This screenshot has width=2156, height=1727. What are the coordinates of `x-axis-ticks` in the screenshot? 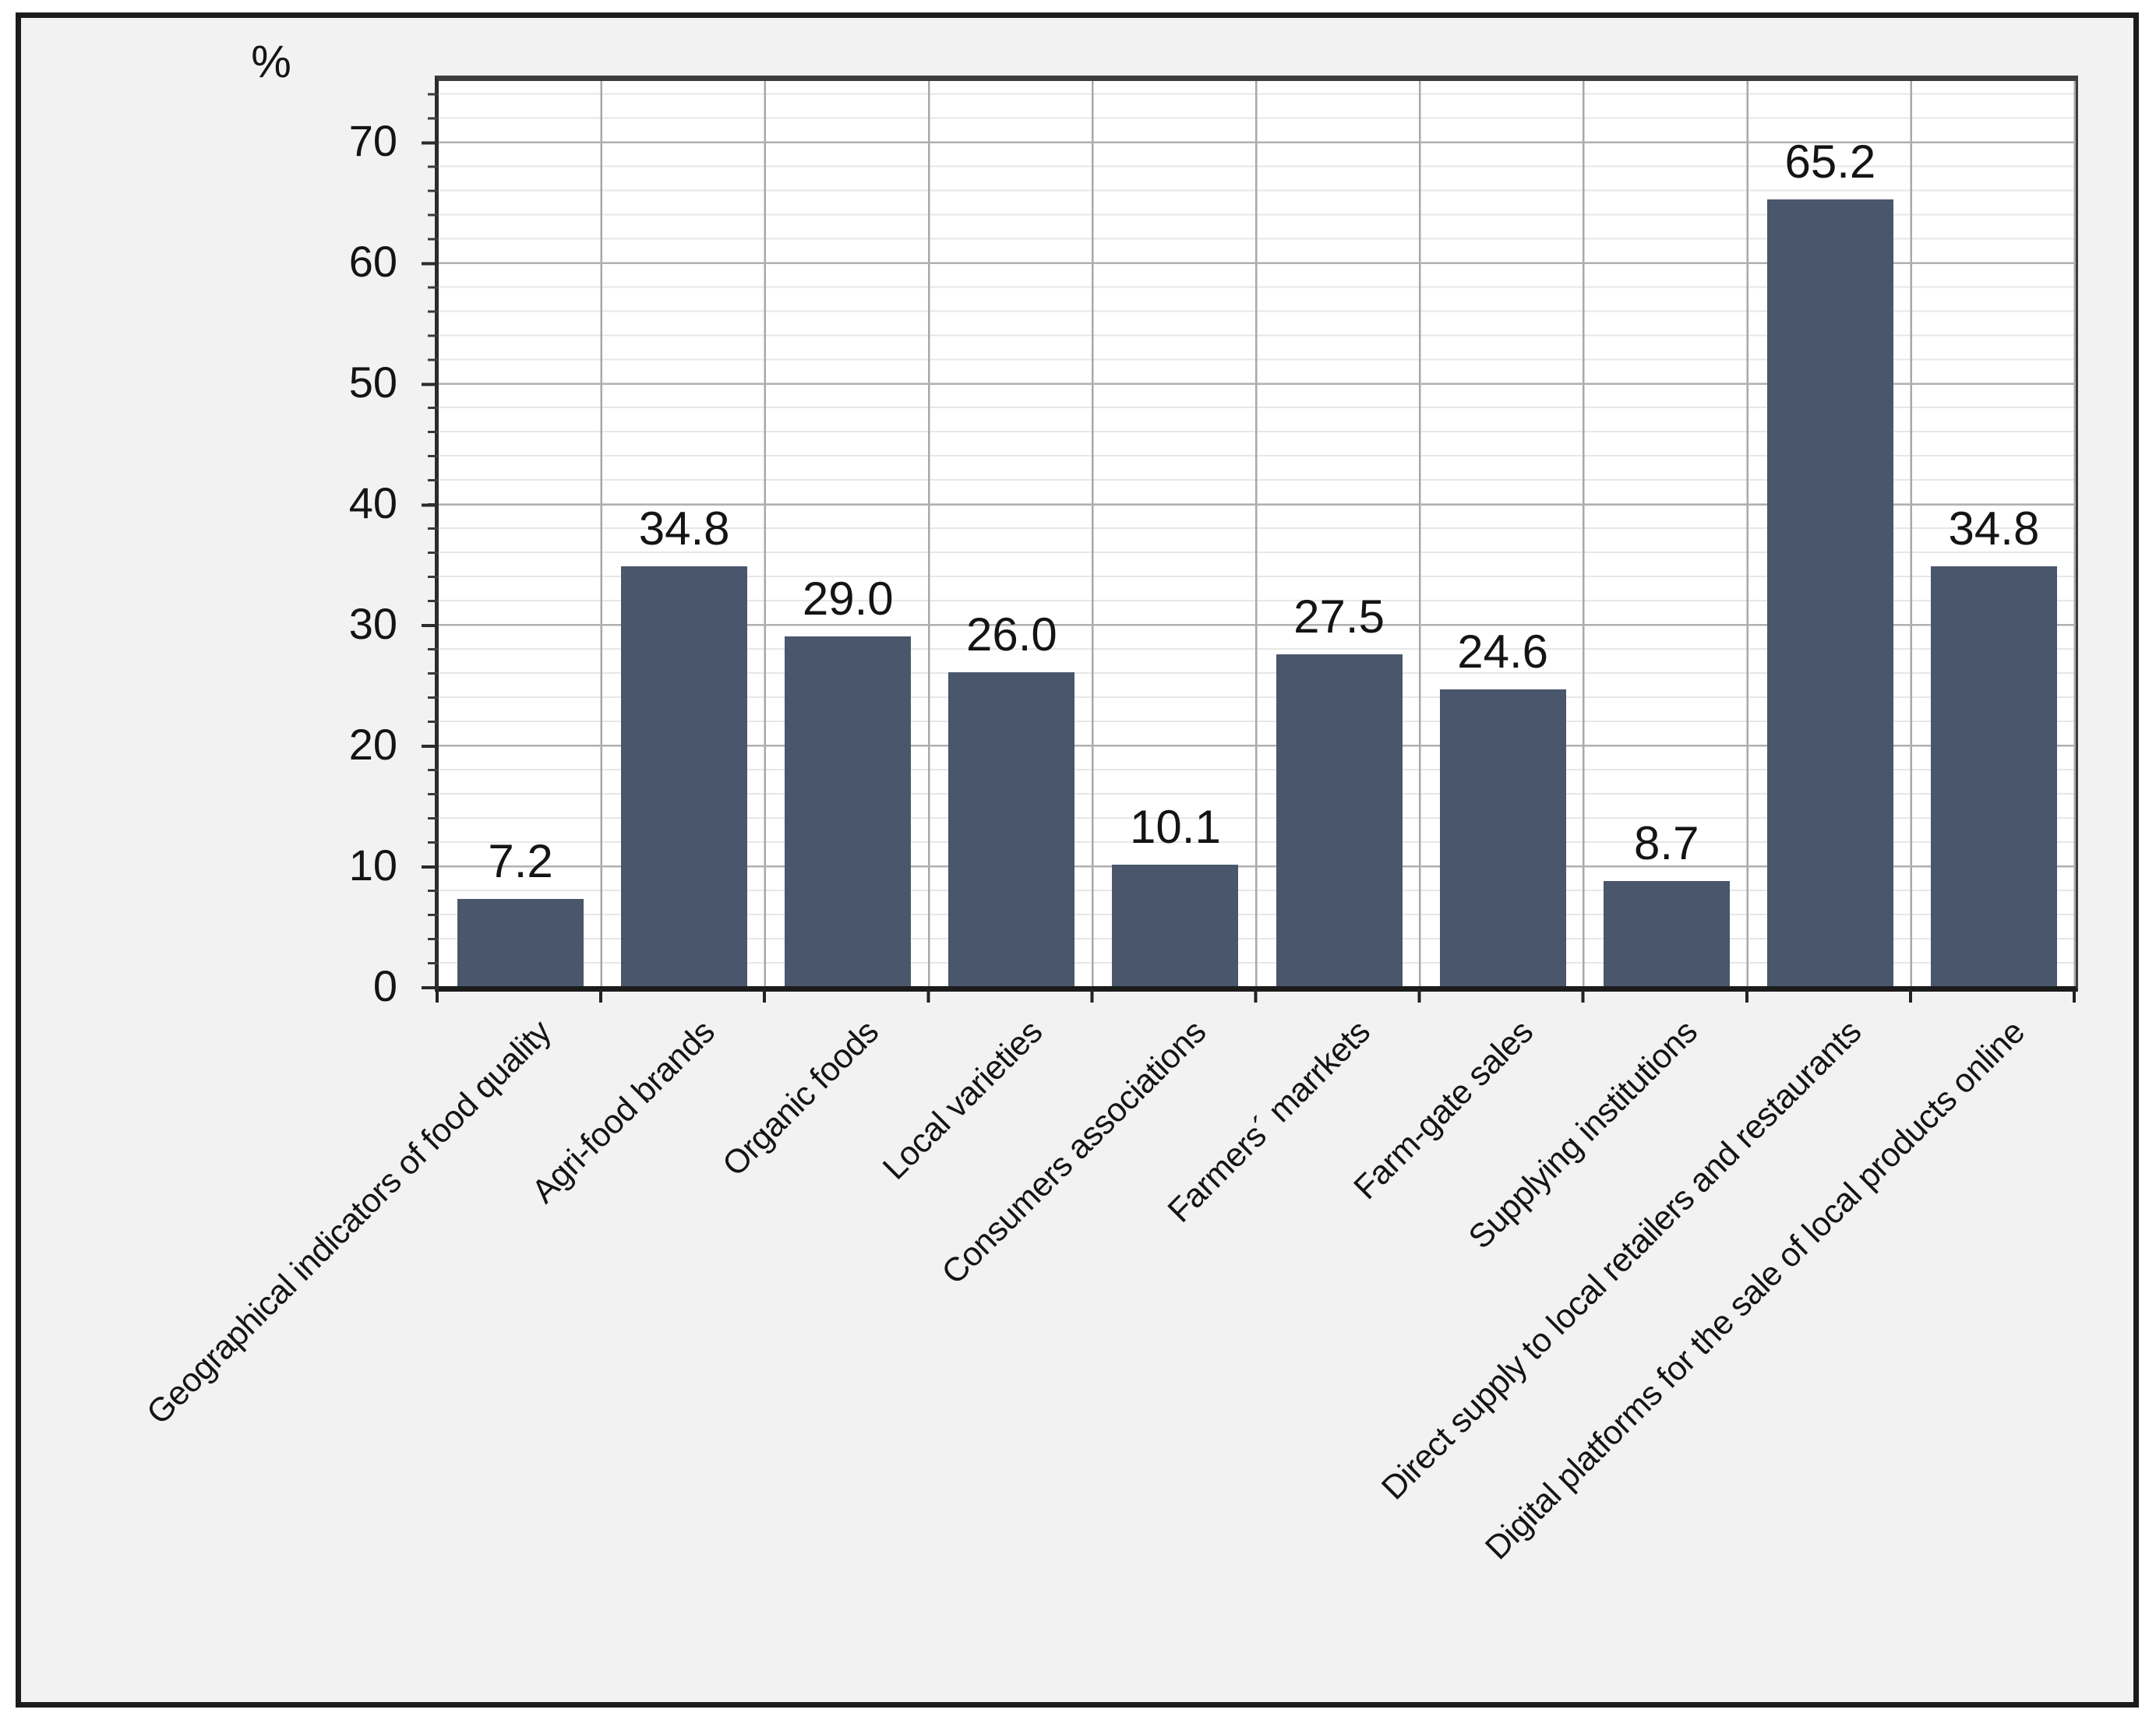 It's located at (1256, 996).